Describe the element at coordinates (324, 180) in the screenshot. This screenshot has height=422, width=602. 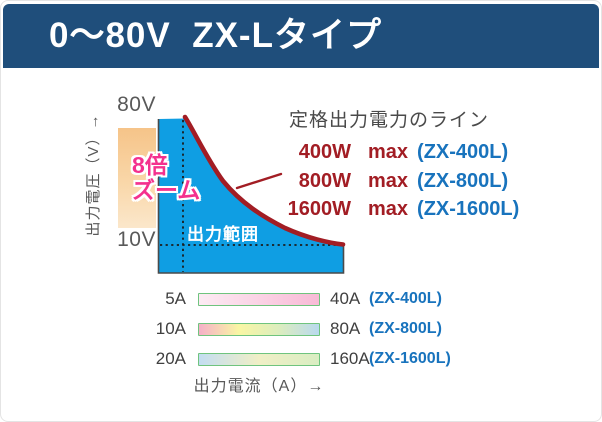
I see `power-value: 800W` at that location.